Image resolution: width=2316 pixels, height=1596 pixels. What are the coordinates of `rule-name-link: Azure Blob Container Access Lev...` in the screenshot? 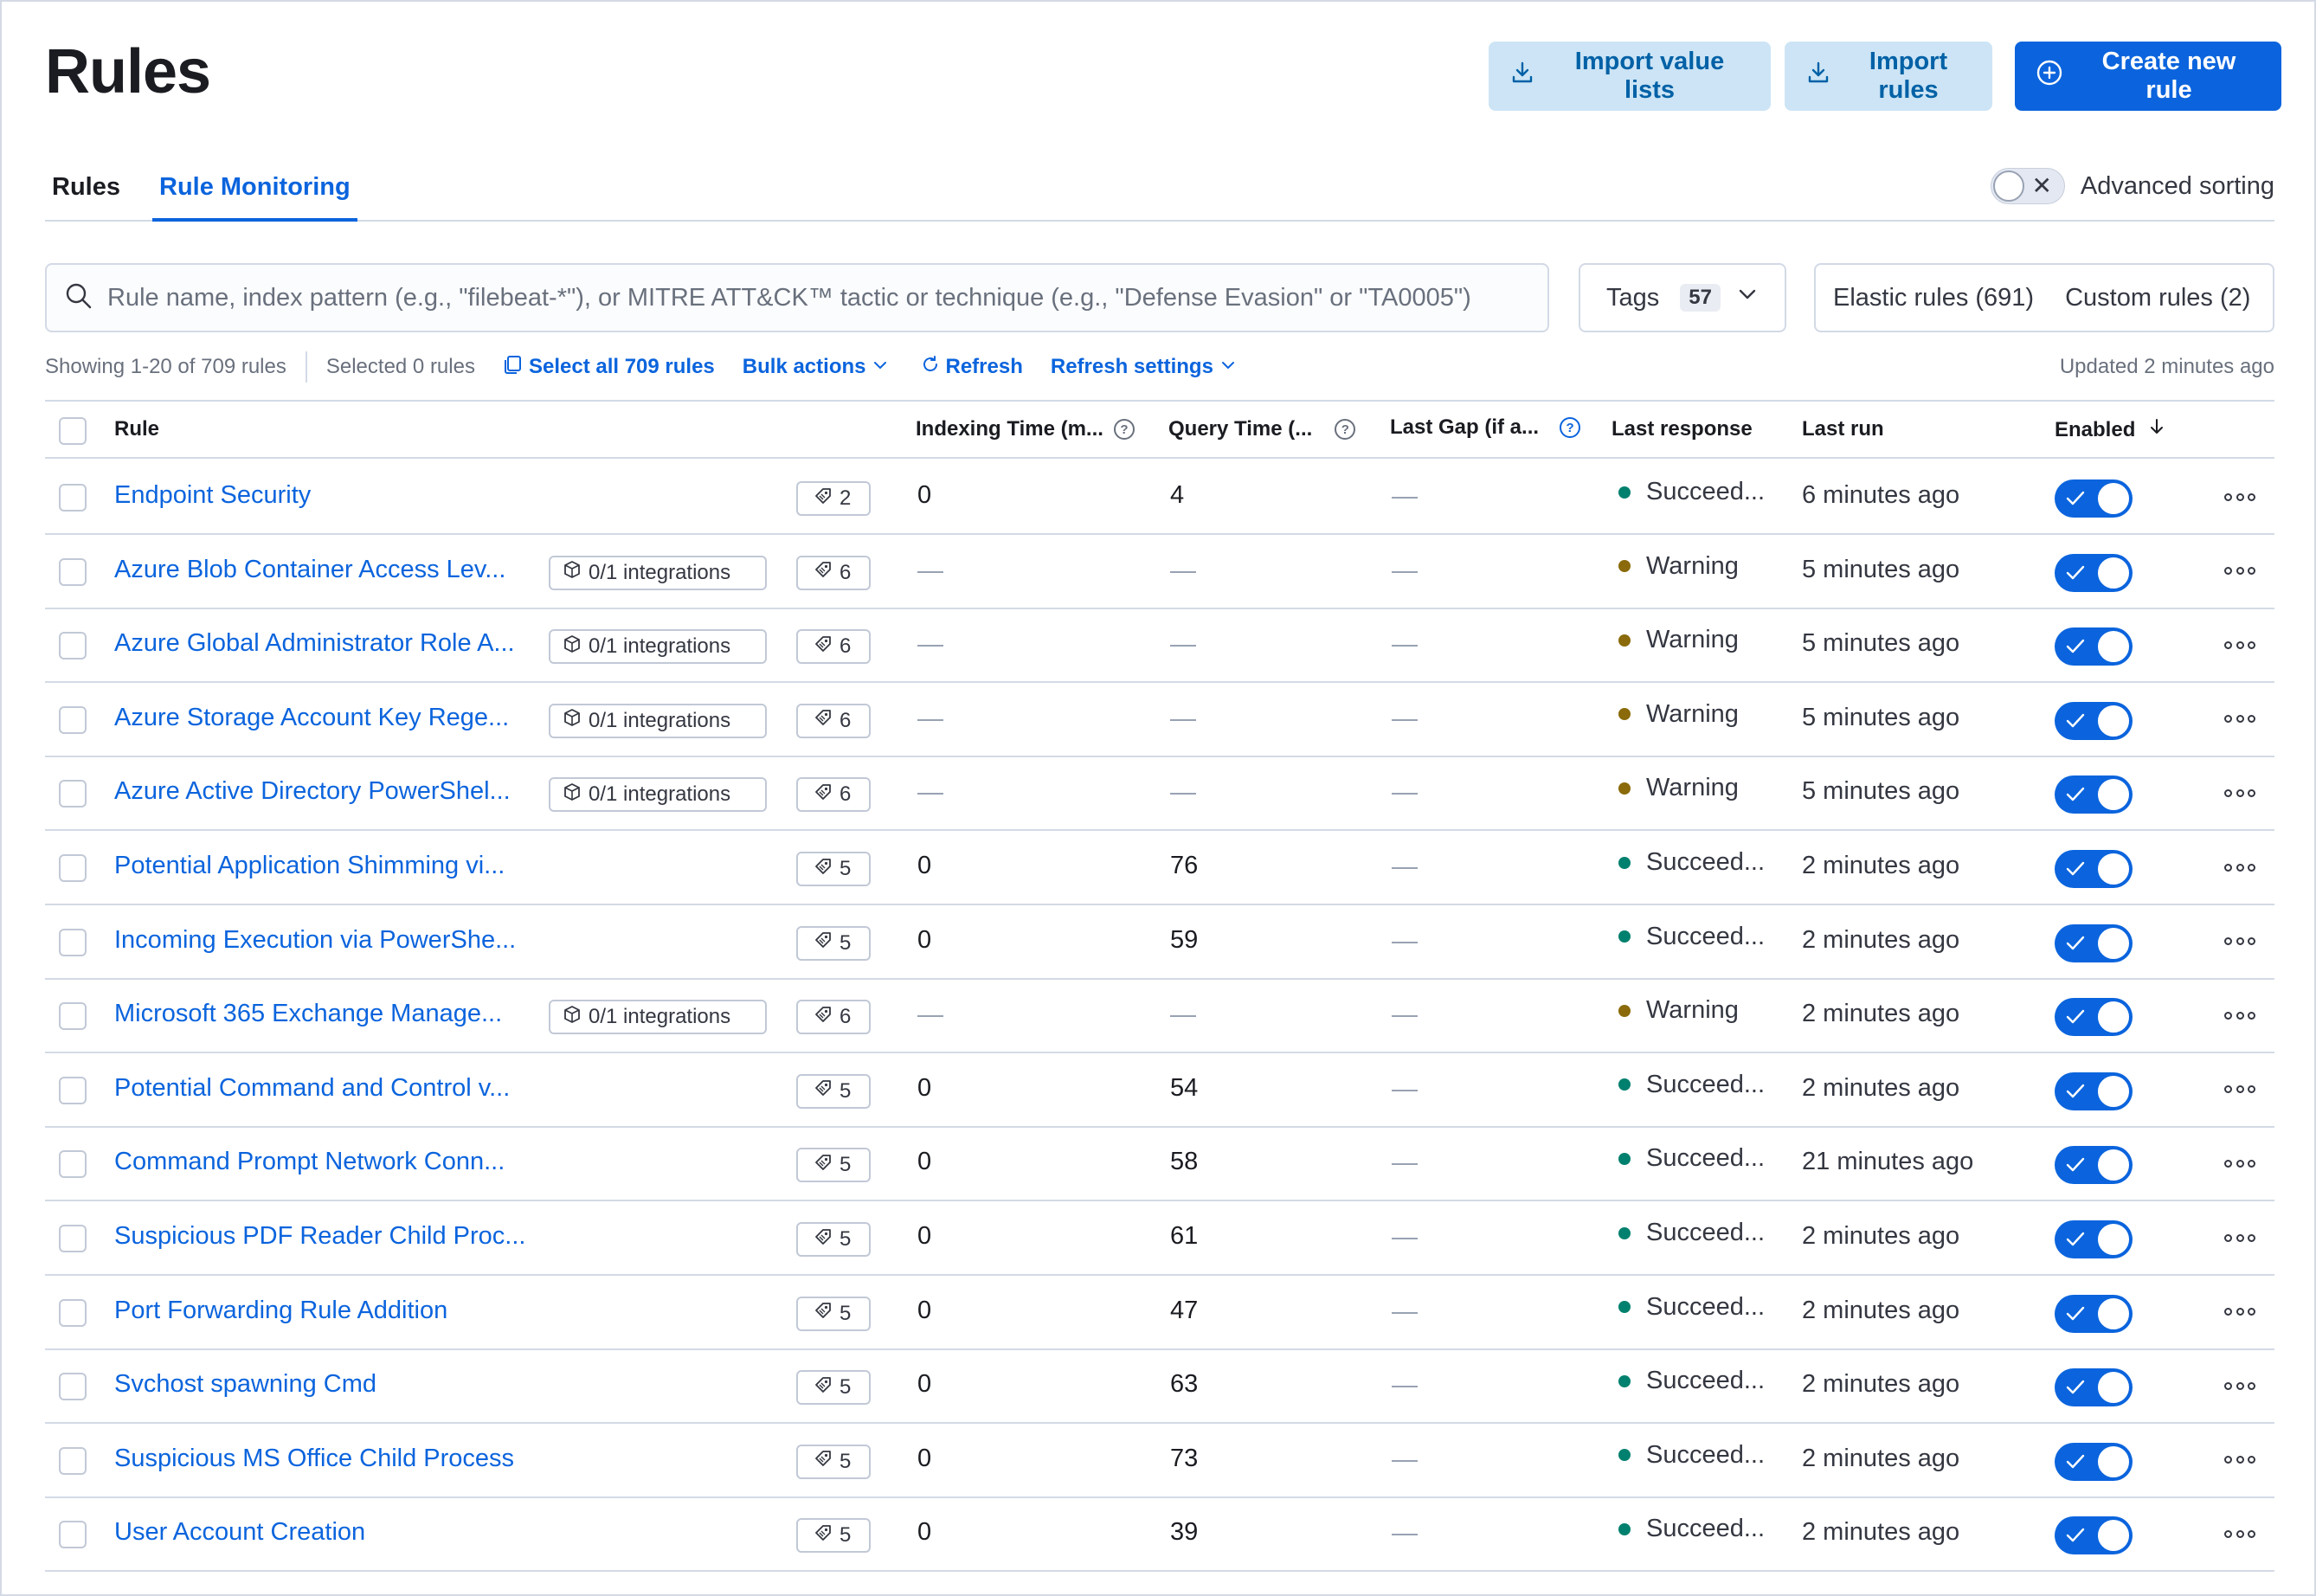 It's located at (310, 569).